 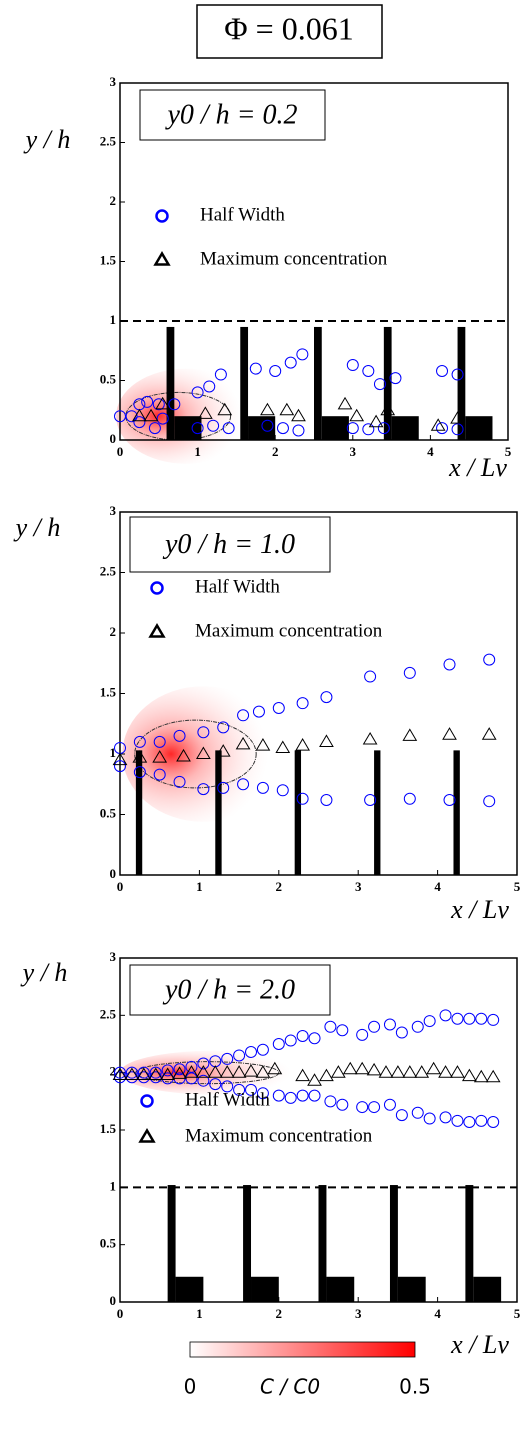 I want to click on y-tick-label: 3, so click(x=113, y=81).